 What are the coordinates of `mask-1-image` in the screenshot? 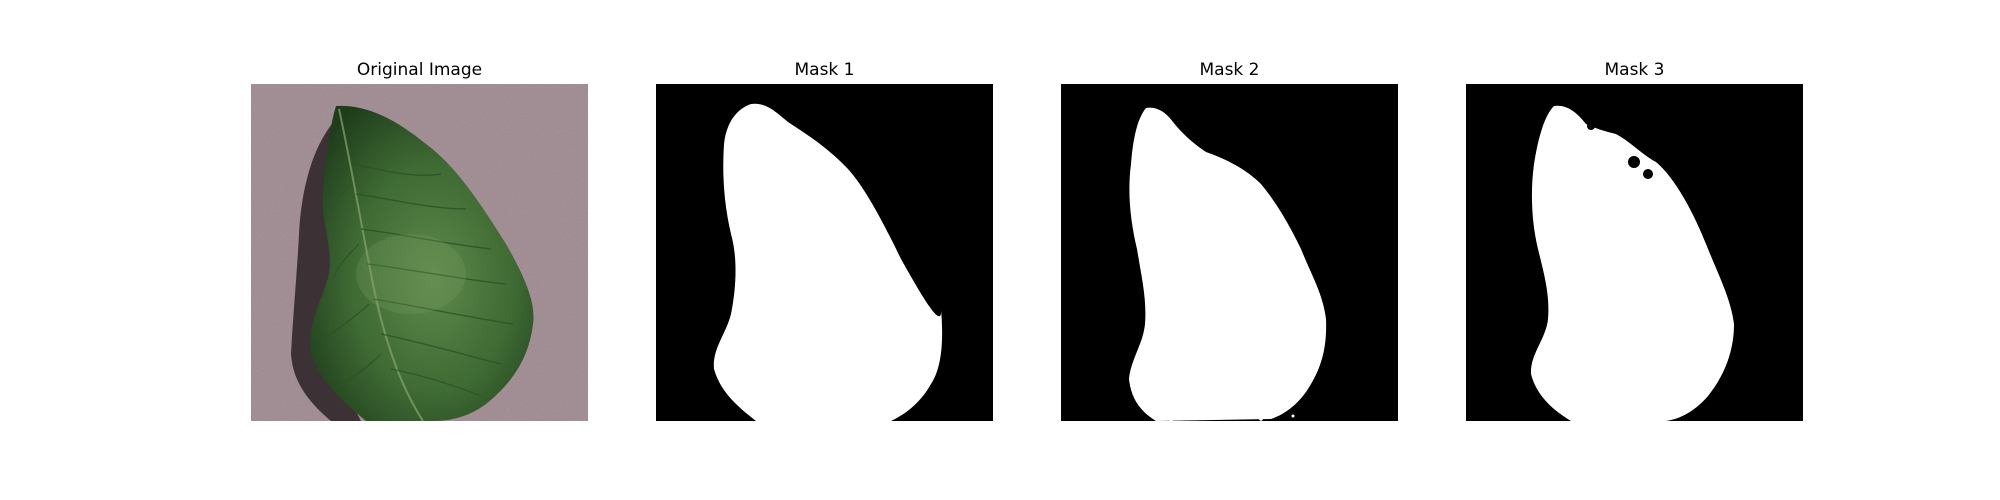 It's located at (824, 252).